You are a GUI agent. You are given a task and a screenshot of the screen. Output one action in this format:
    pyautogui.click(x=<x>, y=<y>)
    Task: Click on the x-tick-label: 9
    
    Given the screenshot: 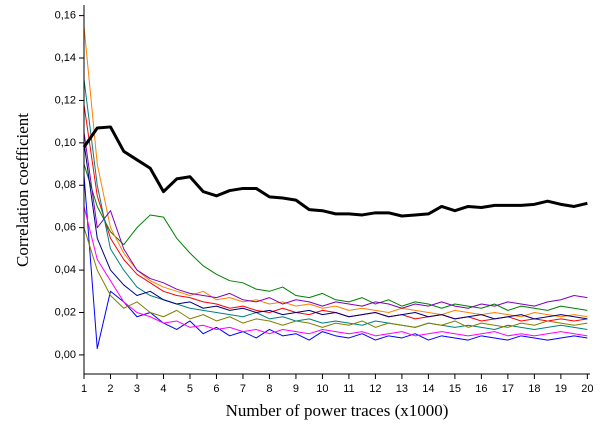 What is the action you would take?
    pyautogui.click(x=296, y=389)
    